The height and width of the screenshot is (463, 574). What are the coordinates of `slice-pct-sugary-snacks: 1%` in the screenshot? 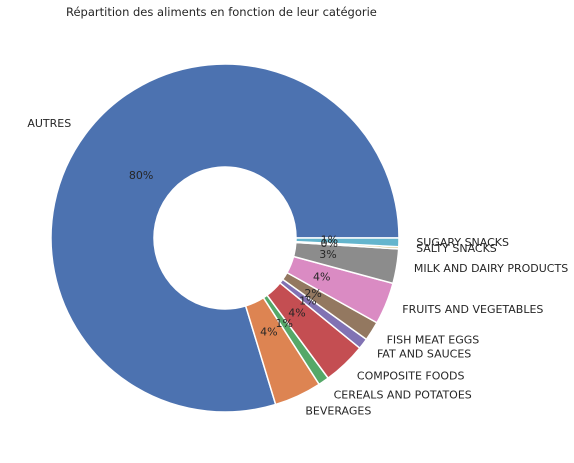 It's located at (329, 240).